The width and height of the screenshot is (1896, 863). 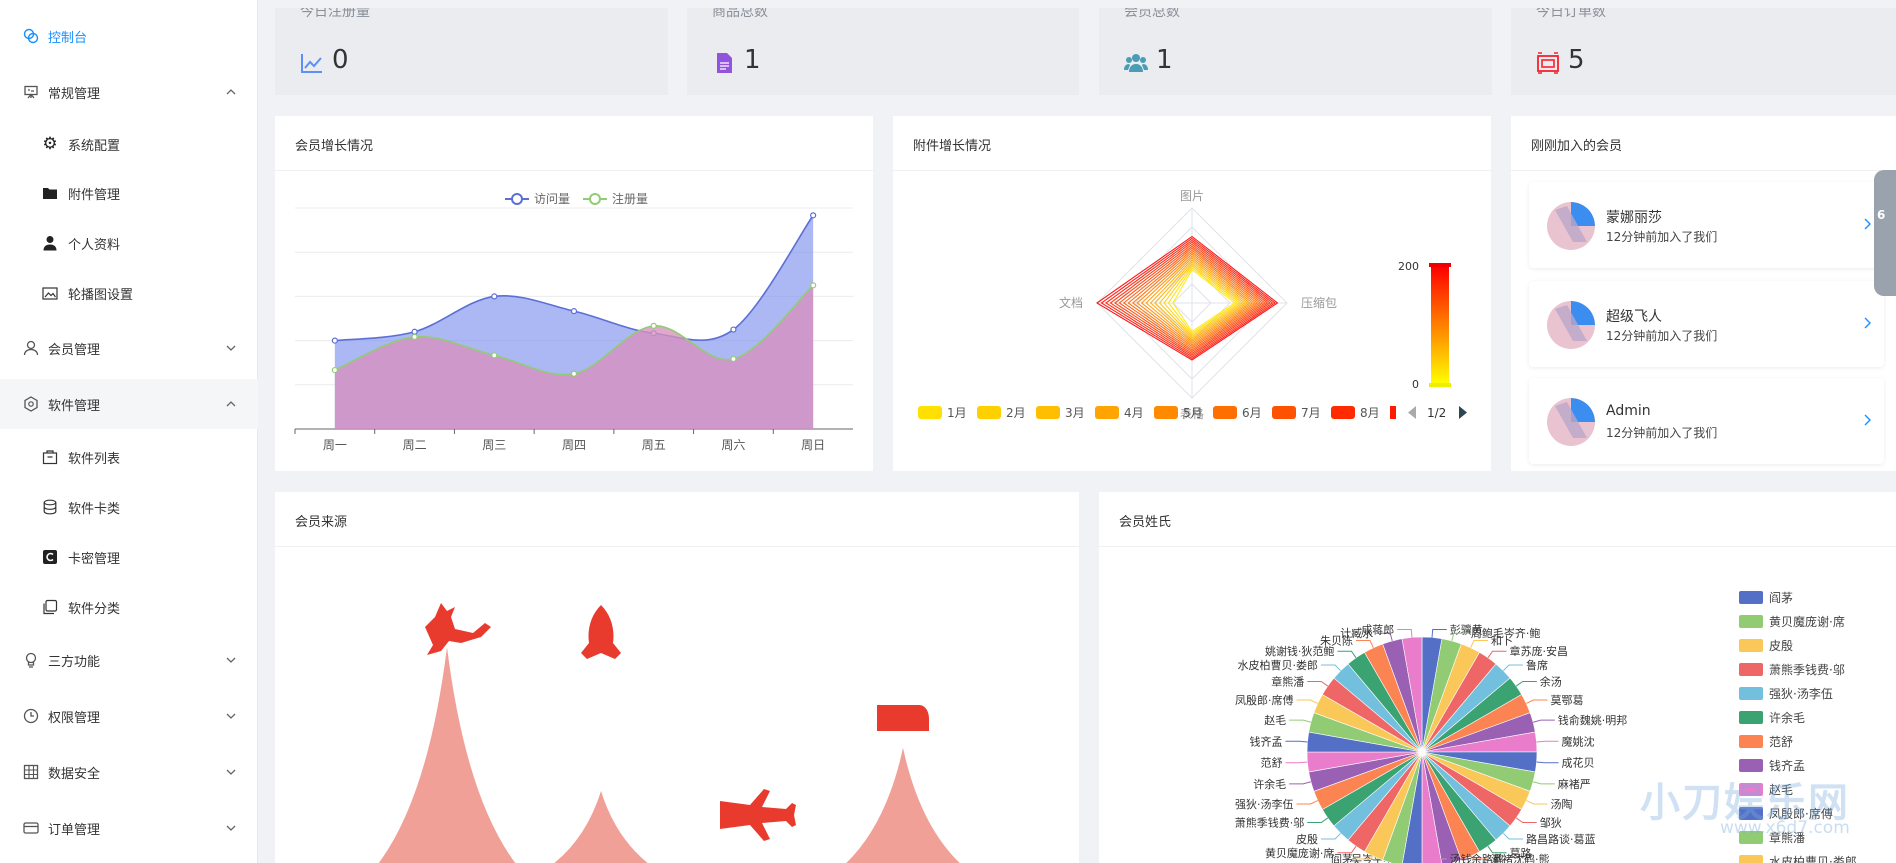 What do you see at coordinates (129, 507) in the screenshot?
I see `nav-software-card-type: 软件卡类` at bounding box center [129, 507].